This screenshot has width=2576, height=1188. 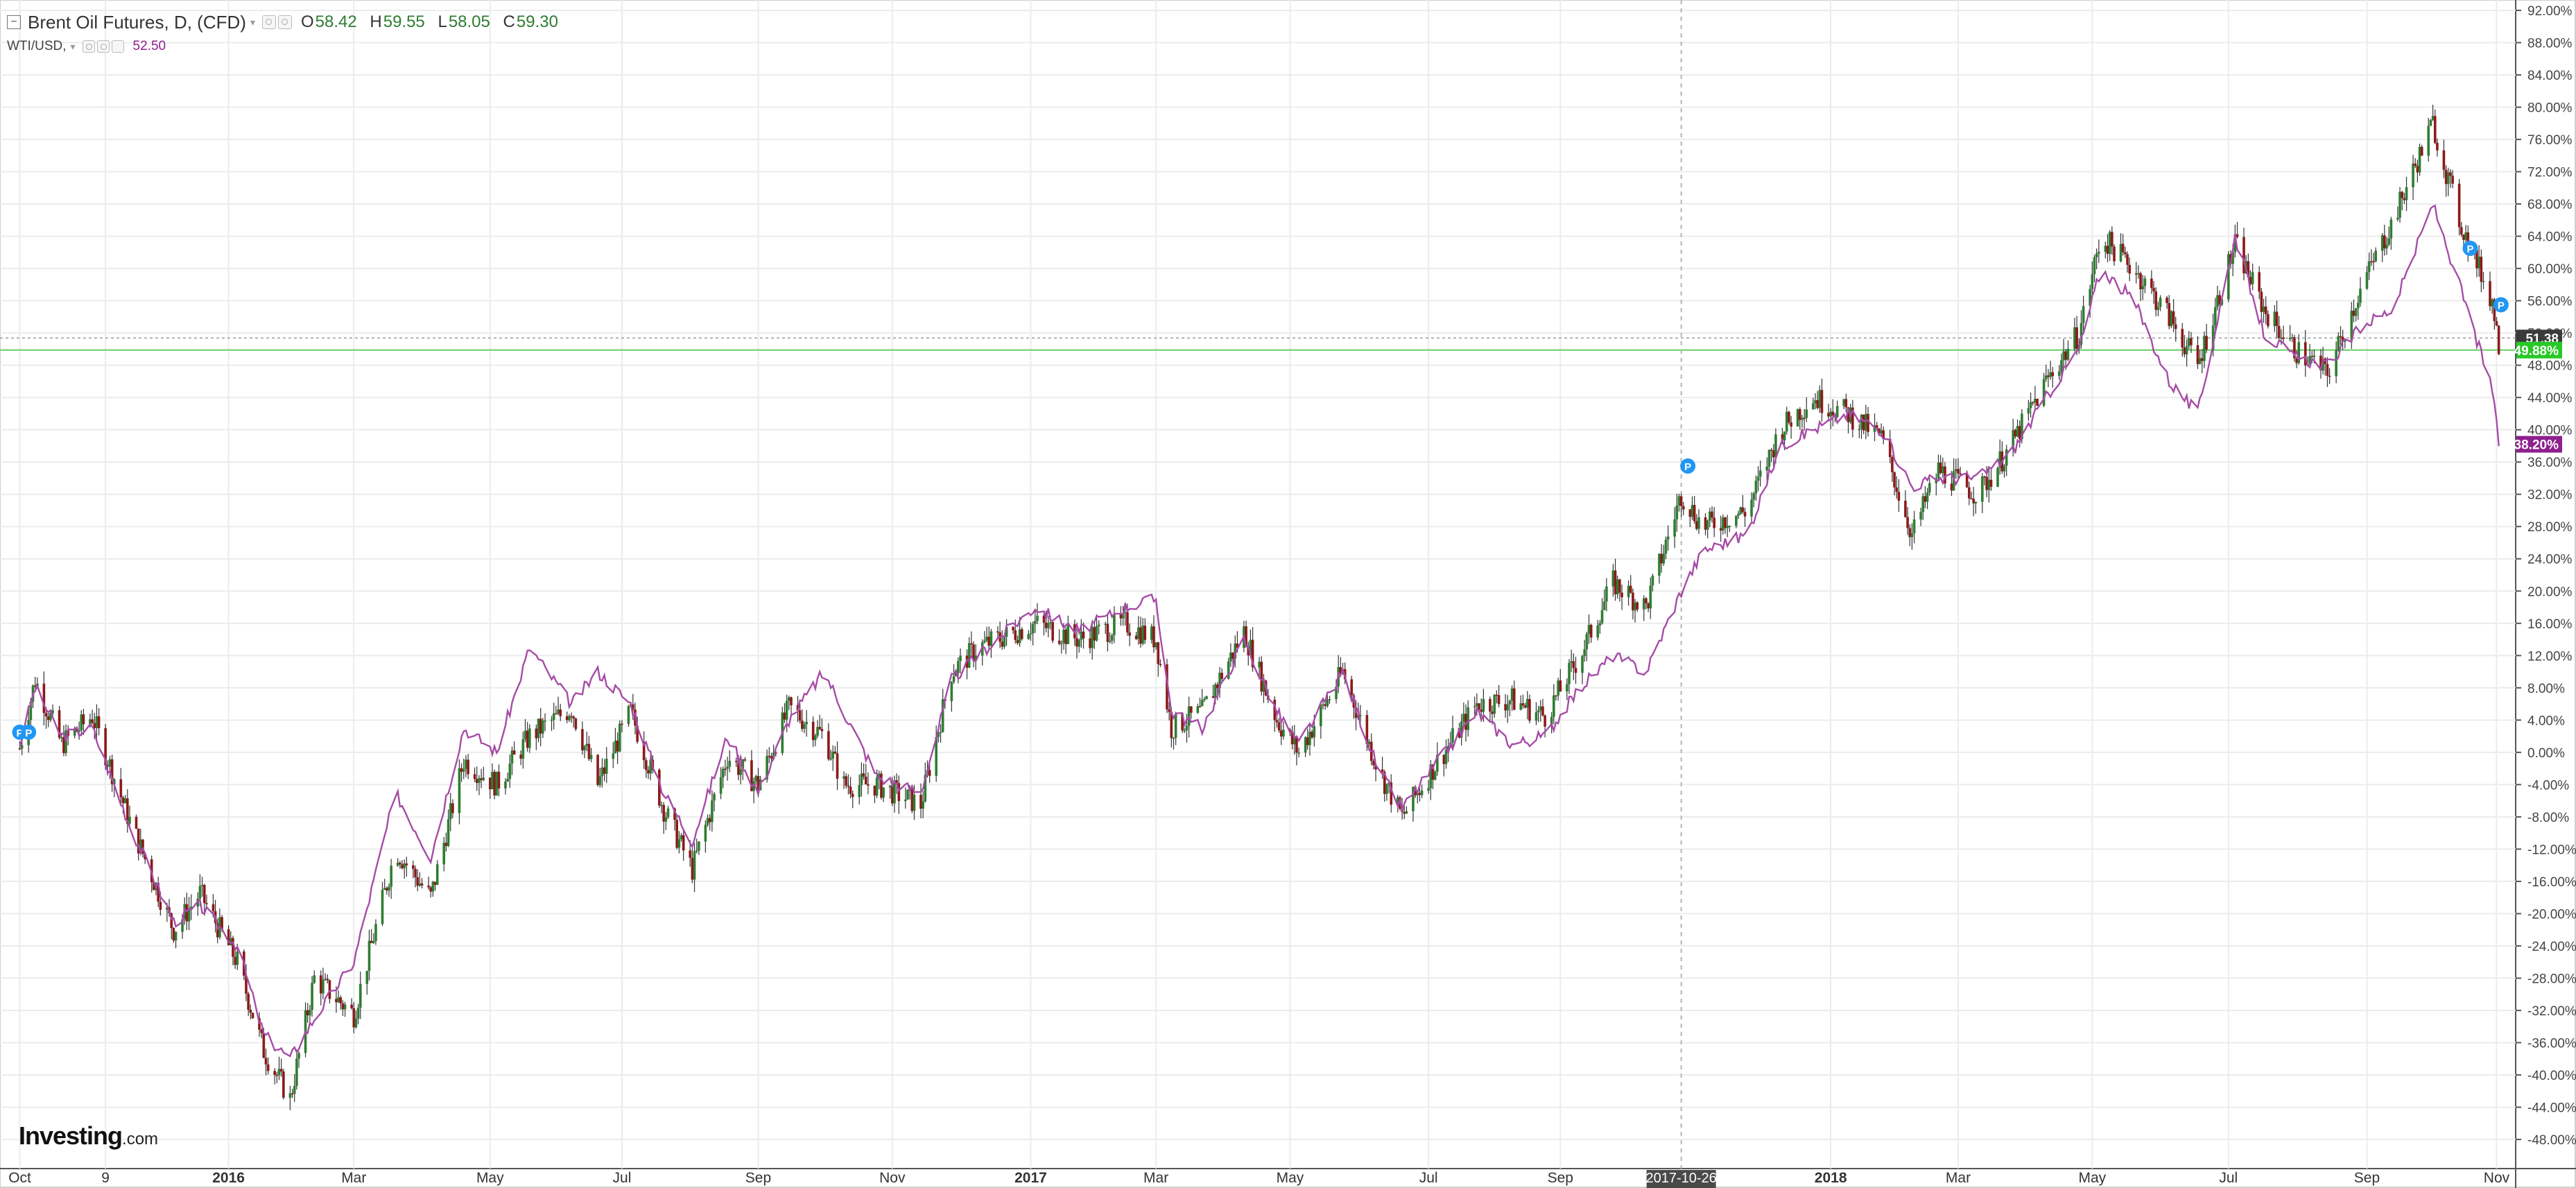 What do you see at coordinates (37, 46) in the screenshot?
I see `compare-title: WTI/USD,` at bounding box center [37, 46].